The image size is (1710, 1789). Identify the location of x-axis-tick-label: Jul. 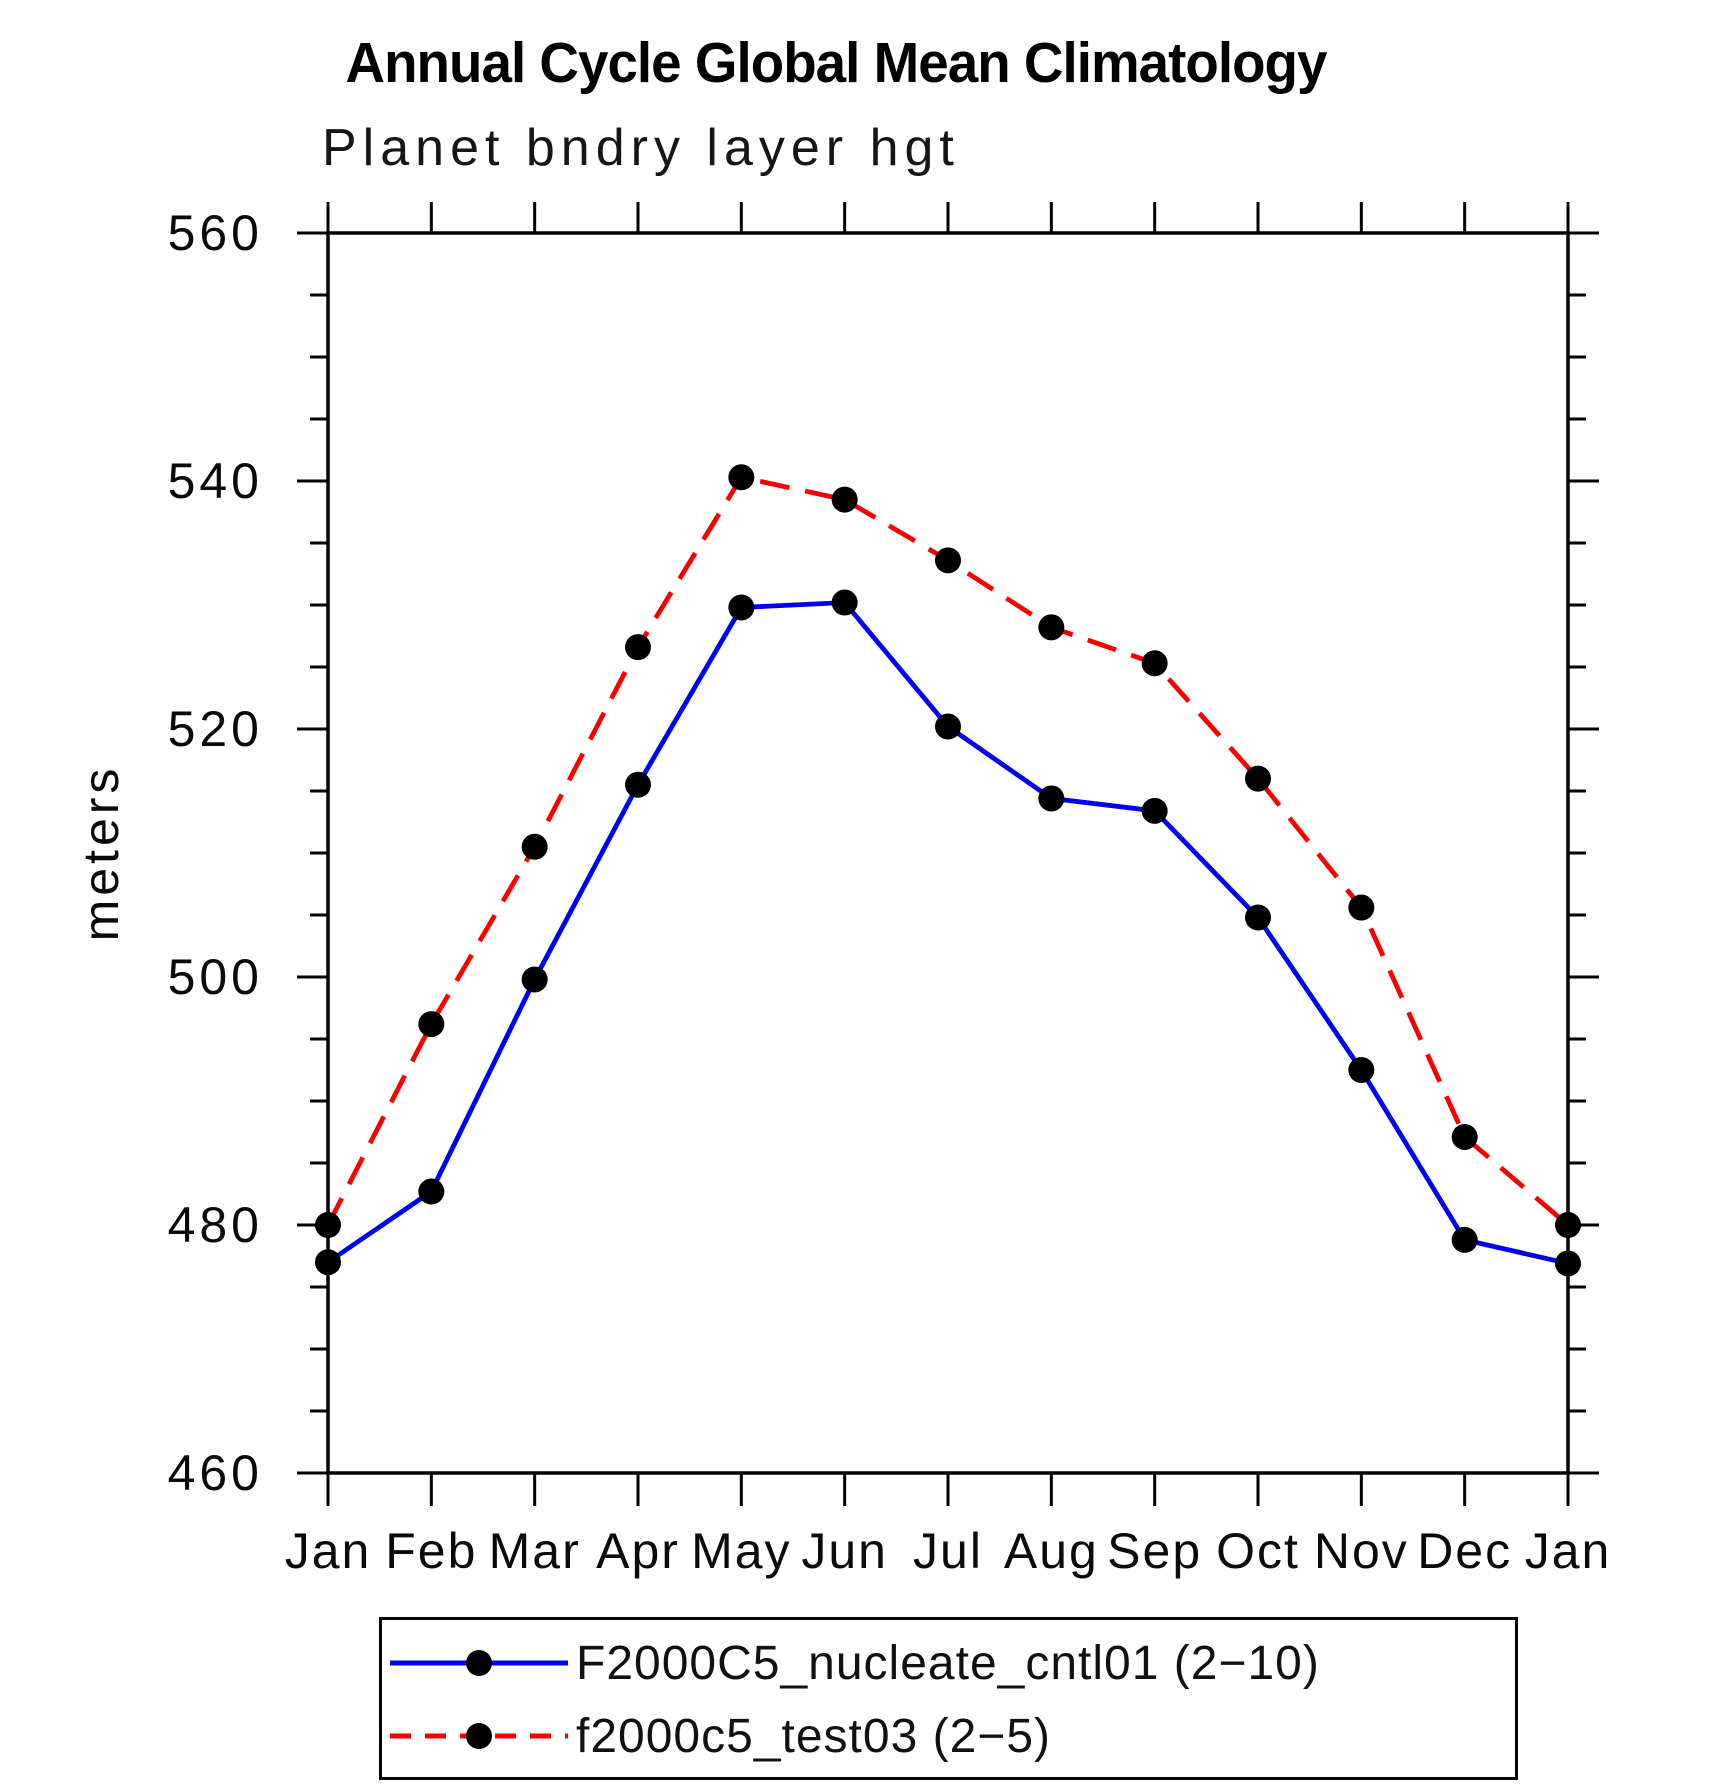
(948, 1551).